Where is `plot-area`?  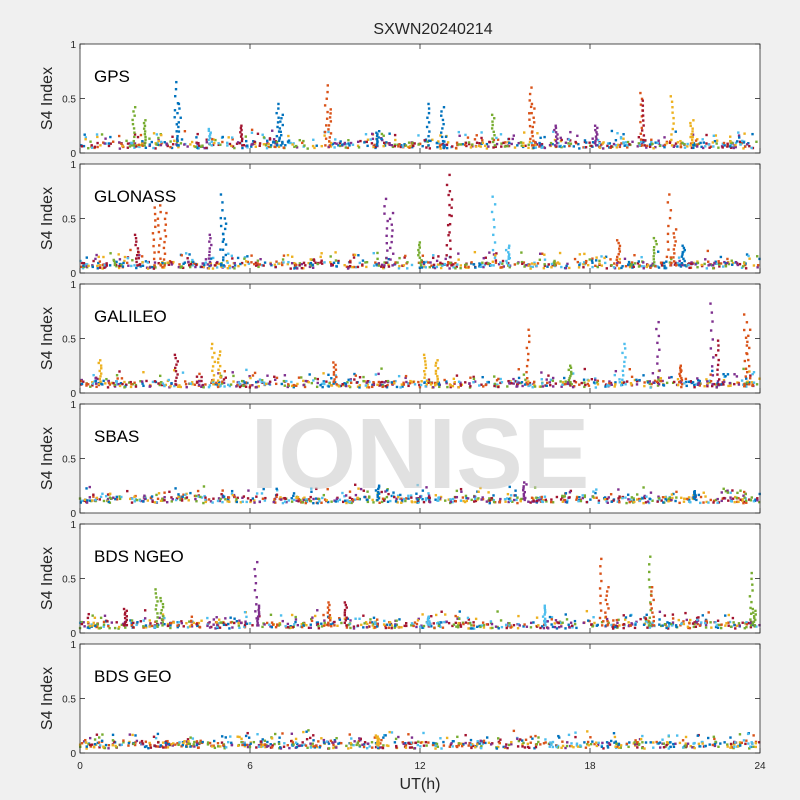 plot-area is located at coordinates (420, 218).